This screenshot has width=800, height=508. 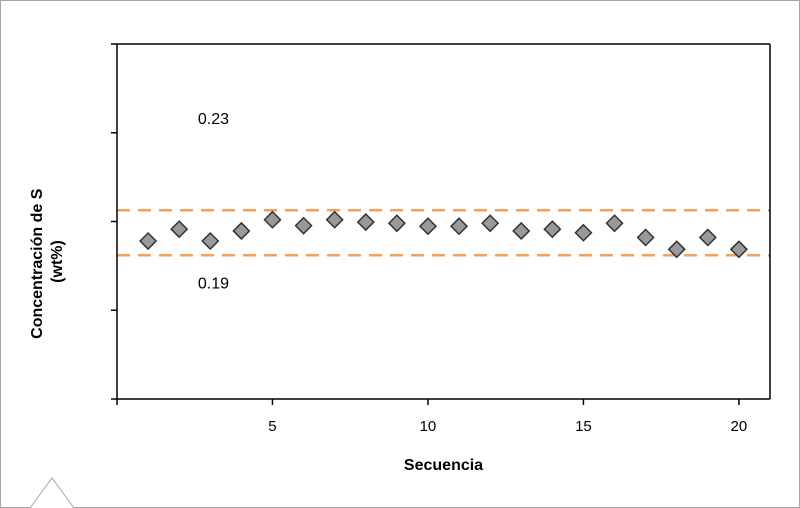 I want to click on x-axis-title: Secuencia, so click(x=443, y=465).